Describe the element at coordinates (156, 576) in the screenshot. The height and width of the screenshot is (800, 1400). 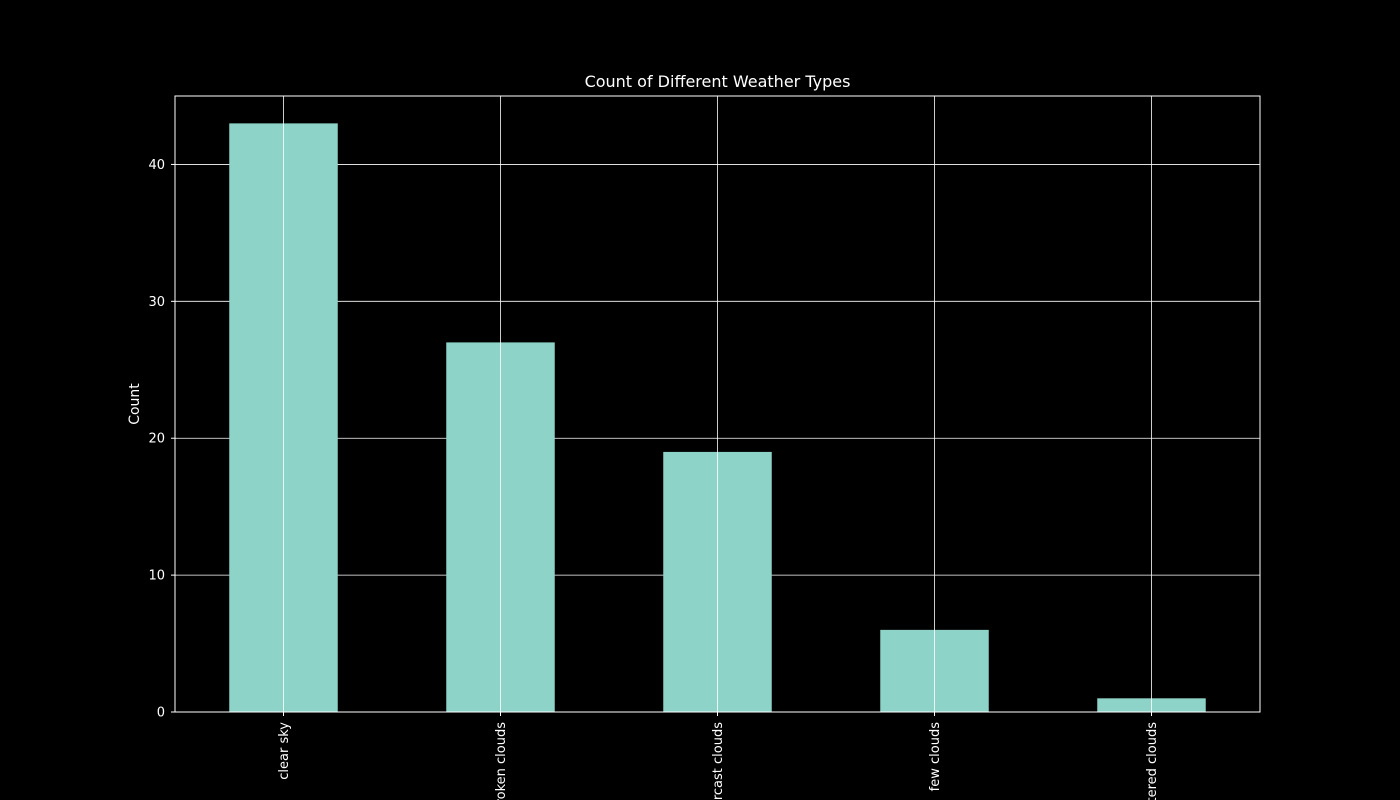
I see `y-tick-label: 10` at that location.